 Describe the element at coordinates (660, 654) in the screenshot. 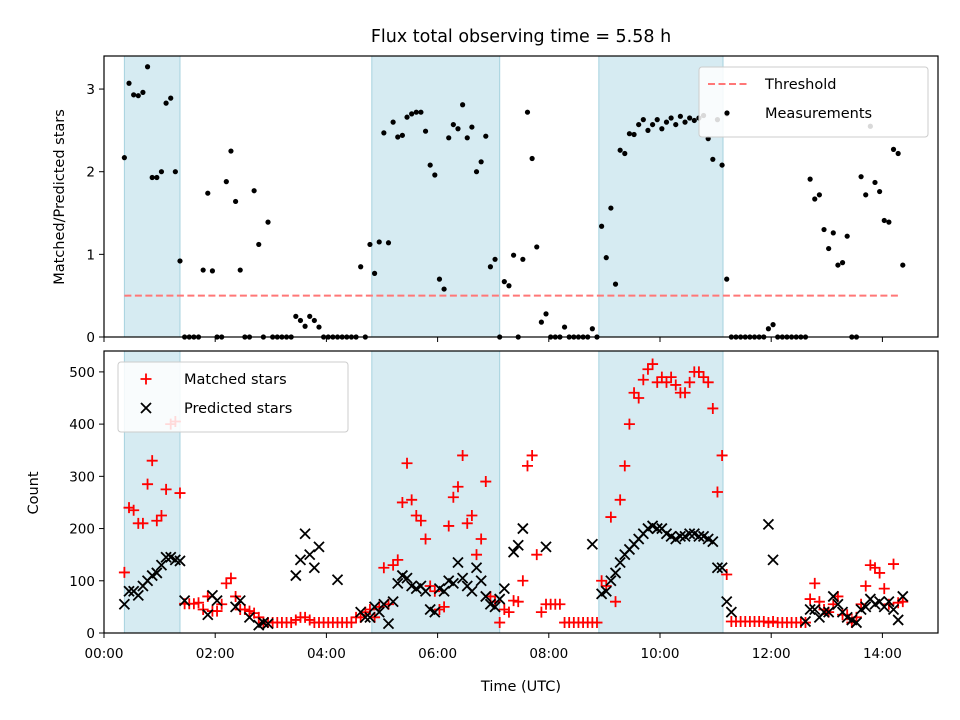

I see `bottom-x-tick-label-5: 10:00` at that location.